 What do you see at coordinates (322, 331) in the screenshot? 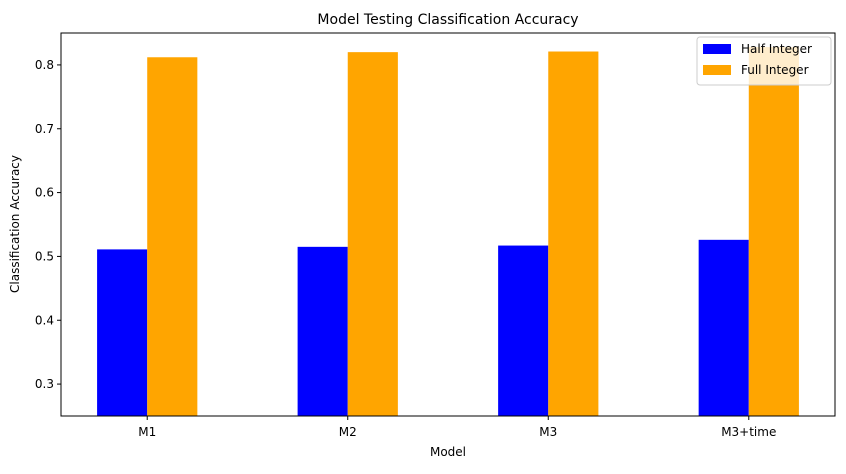
I see `bar-half-integer-m2` at bounding box center [322, 331].